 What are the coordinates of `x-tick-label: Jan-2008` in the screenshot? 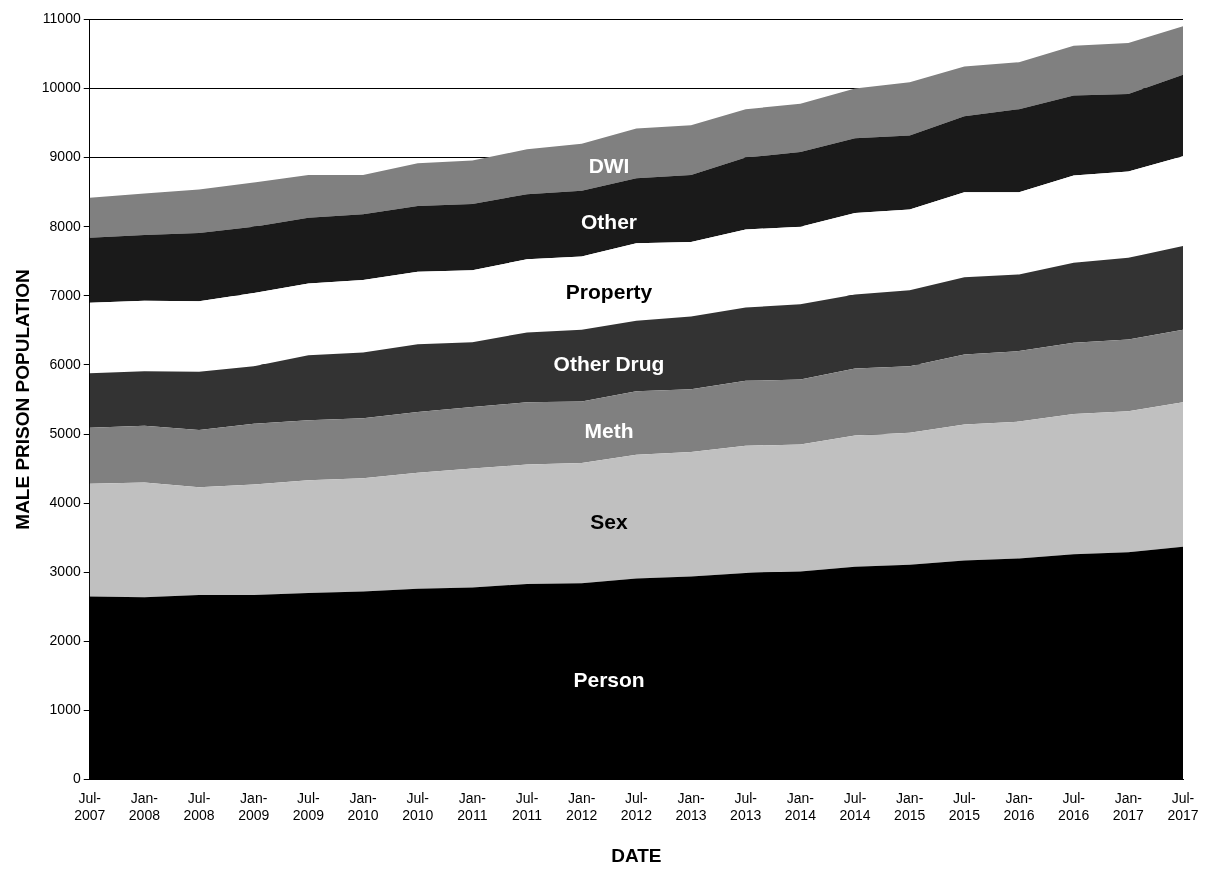 It's located at (144, 806).